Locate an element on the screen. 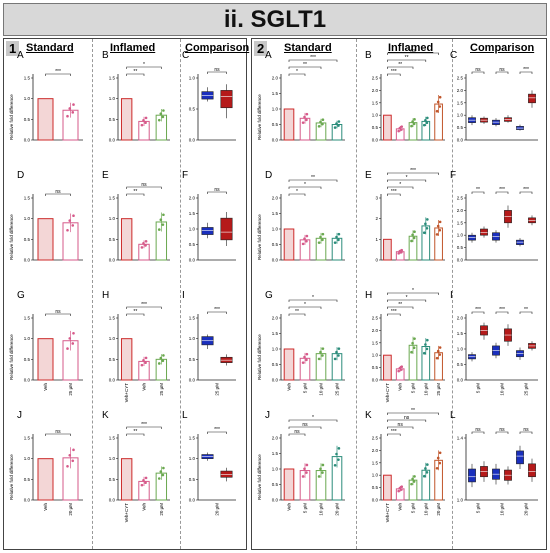  sig-label-2I-1: *** is located at coordinates (502, 310).